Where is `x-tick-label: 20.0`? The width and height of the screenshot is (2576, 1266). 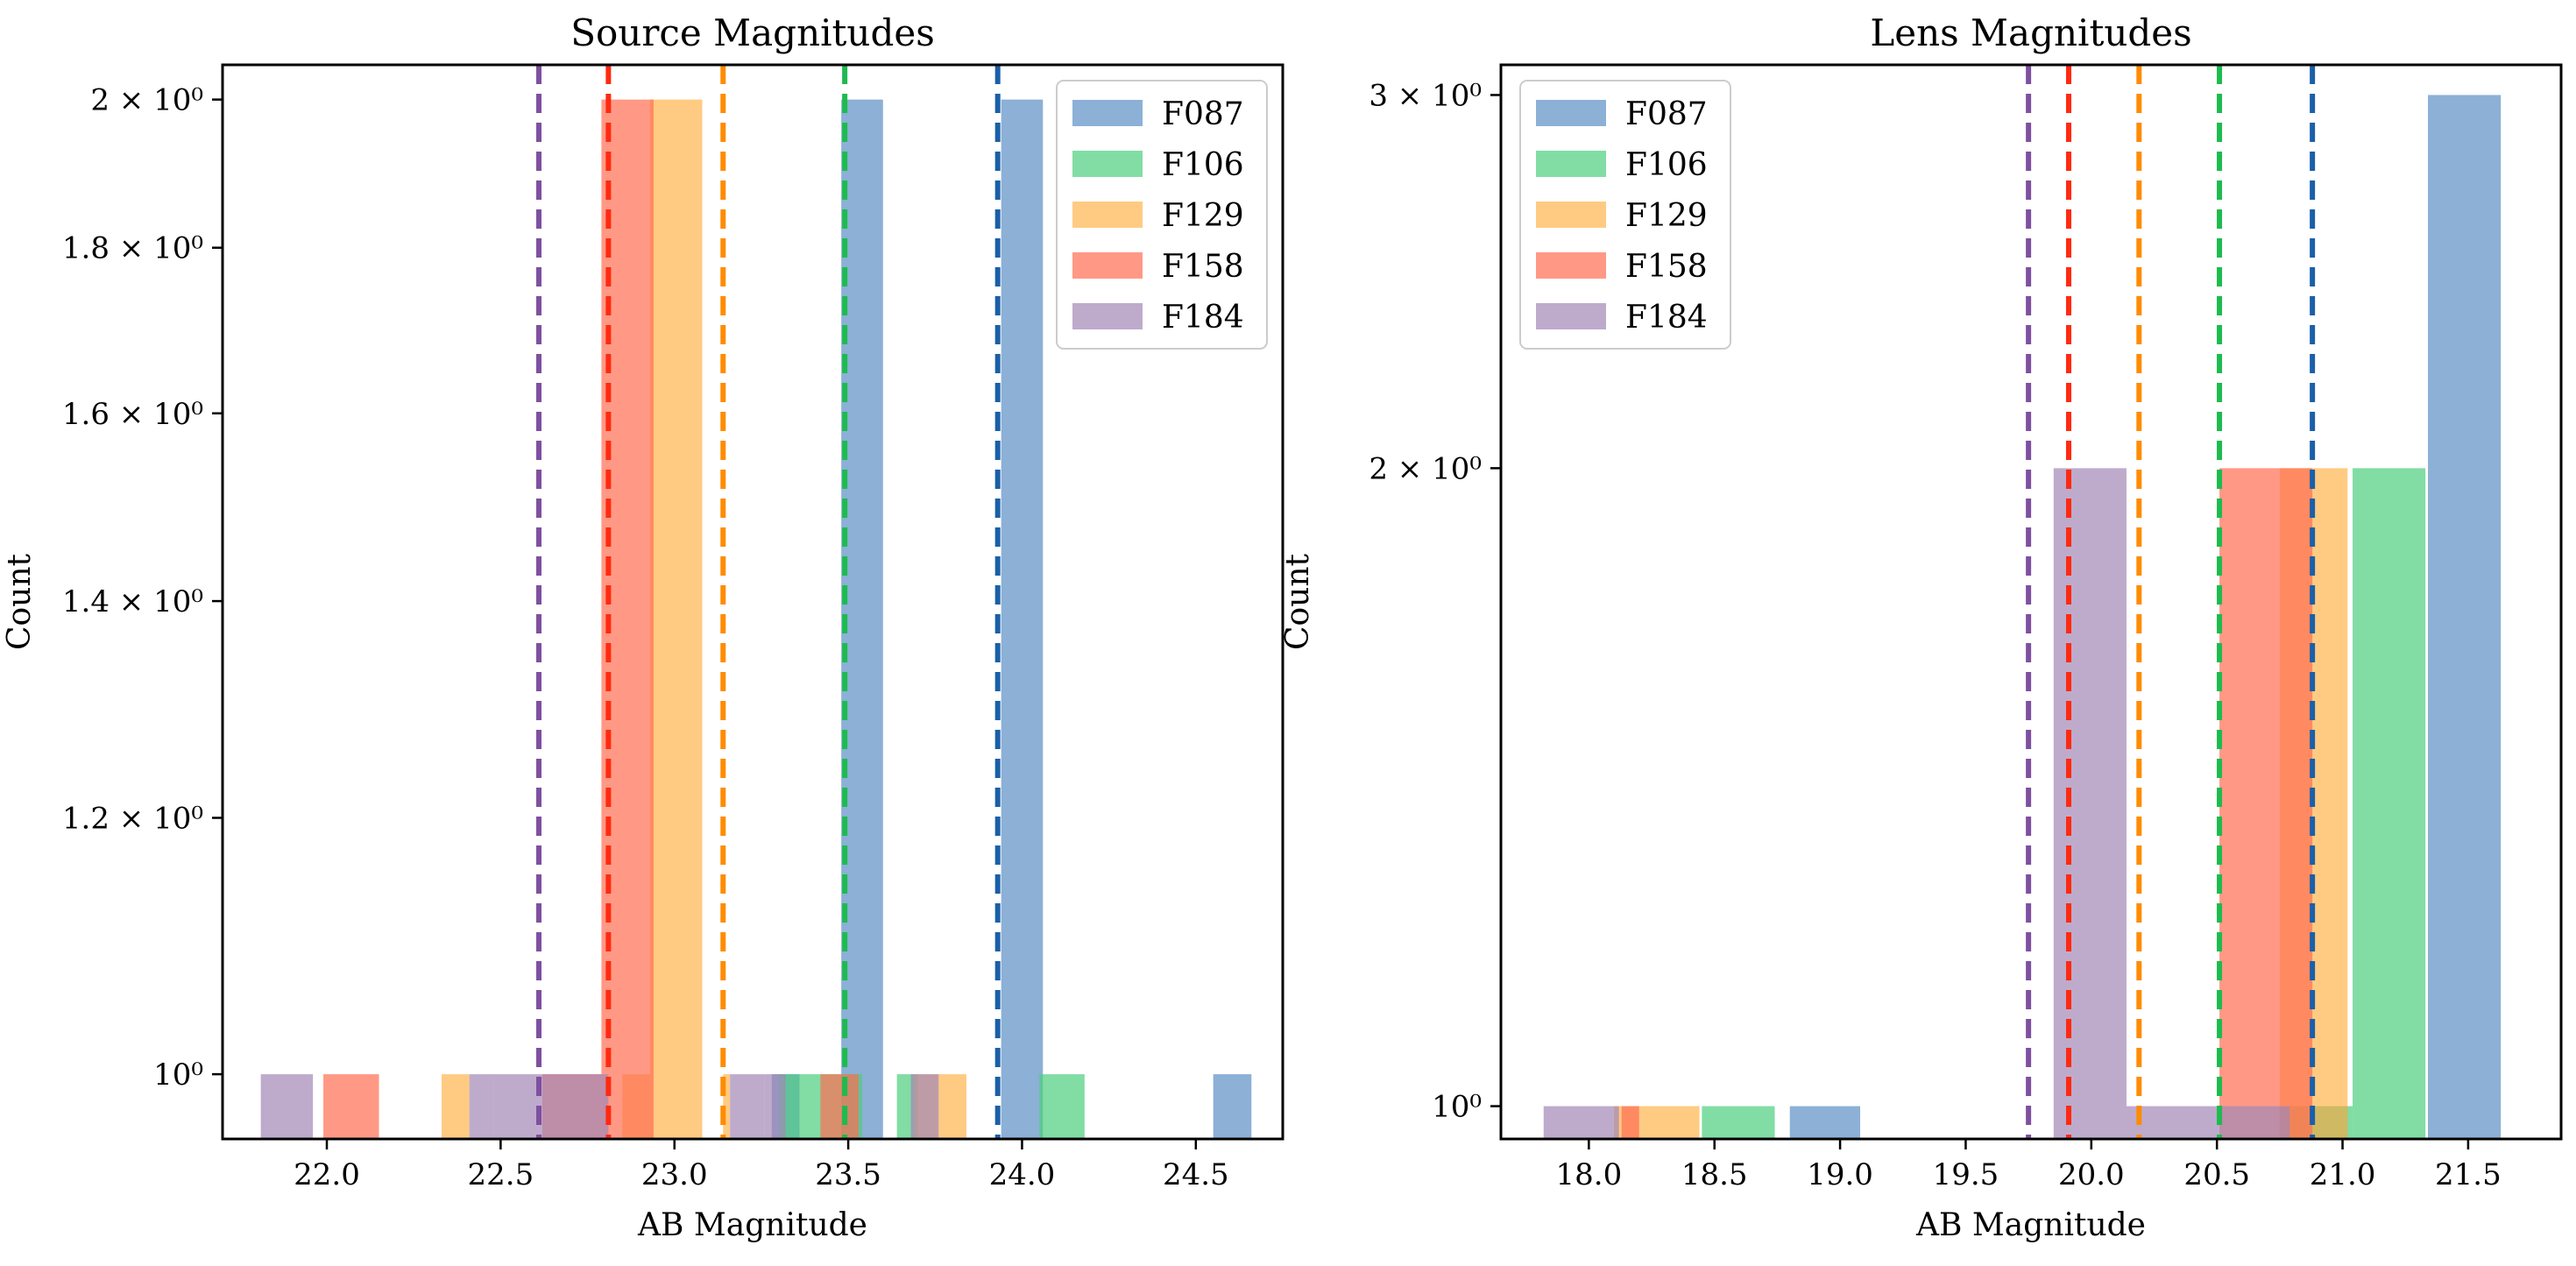 x-tick-label: 20.0 is located at coordinates (2091, 1174).